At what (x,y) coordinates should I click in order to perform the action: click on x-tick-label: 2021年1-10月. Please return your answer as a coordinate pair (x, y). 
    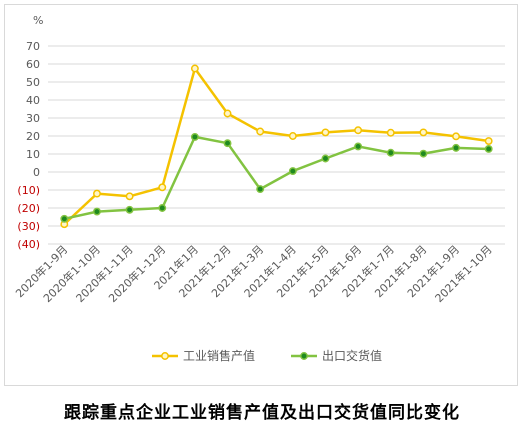
    Looking at the image, I should click on (463, 273).